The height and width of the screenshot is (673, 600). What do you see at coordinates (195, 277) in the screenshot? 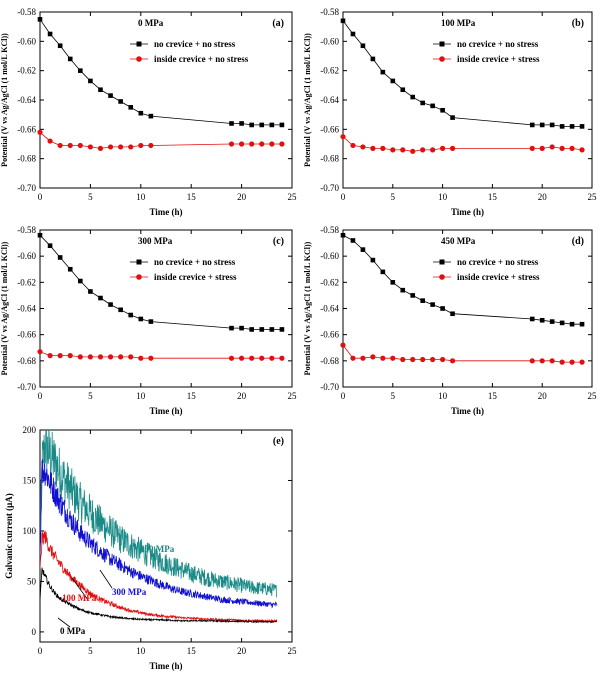
I see `legend-entry: inside crevice + stress` at bounding box center [195, 277].